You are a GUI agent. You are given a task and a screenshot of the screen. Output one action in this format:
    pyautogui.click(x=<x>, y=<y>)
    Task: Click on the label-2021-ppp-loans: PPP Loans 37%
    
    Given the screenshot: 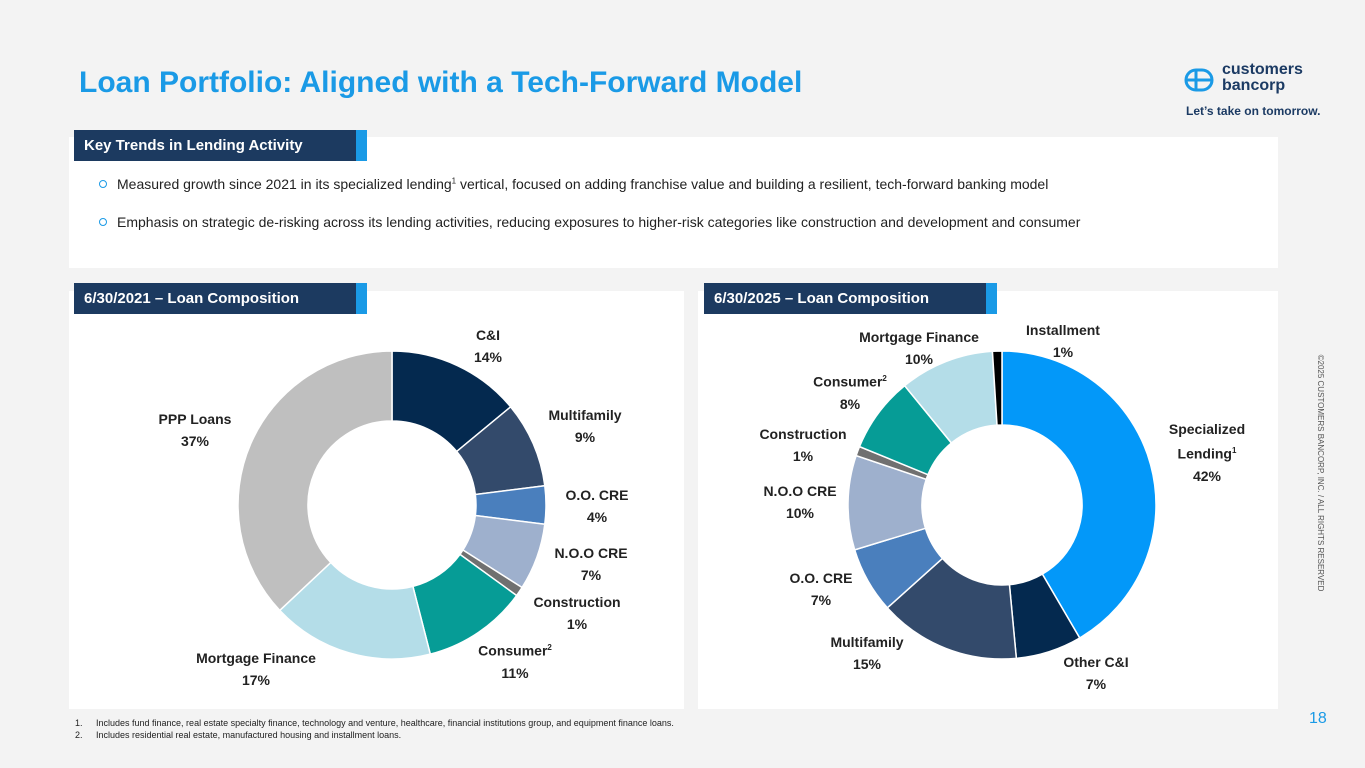 What is the action you would take?
    pyautogui.click(x=195, y=430)
    